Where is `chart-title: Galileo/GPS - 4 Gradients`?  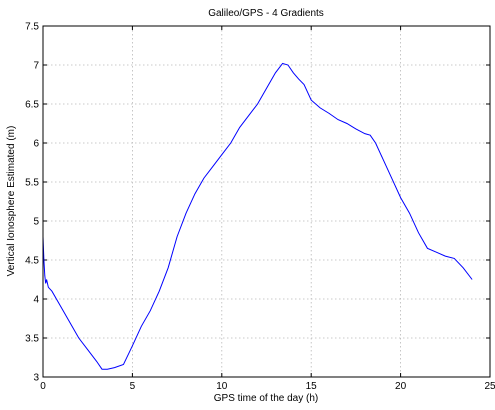
chart-title: Galileo/GPS - 4 Gradients is located at coordinates (266, 13).